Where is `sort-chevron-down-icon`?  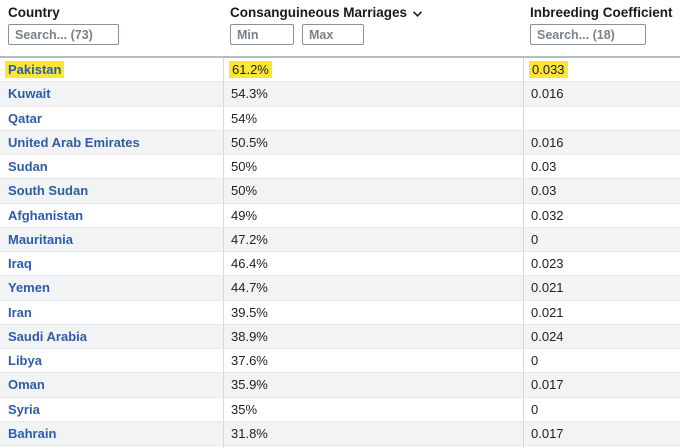 sort-chevron-down-icon is located at coordinates (417, 14).